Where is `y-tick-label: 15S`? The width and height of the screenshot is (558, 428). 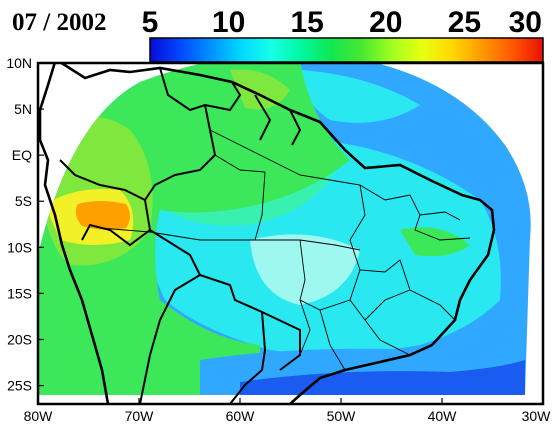 y-tick-label: 15S is located at coordinates (19, 293).